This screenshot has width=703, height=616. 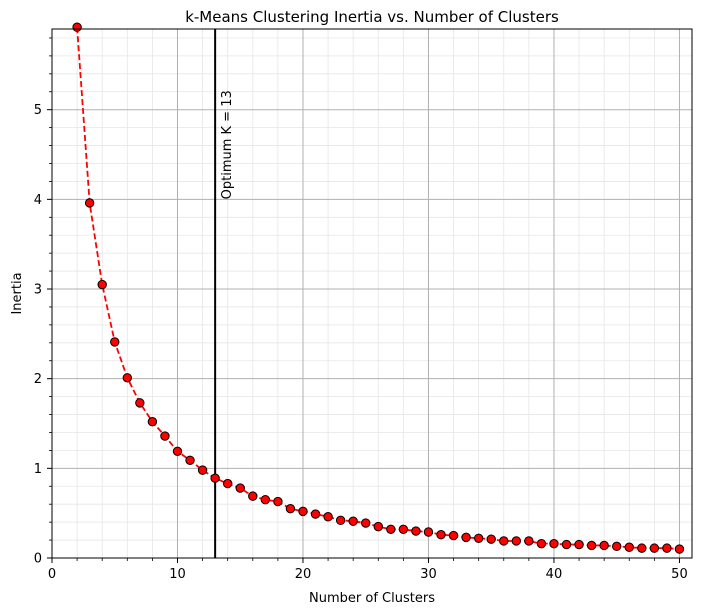 What do you see at coordinates (177, 574) in the screenshot?
I see `x-tick-label: 10` at bounding box center [177, 574].